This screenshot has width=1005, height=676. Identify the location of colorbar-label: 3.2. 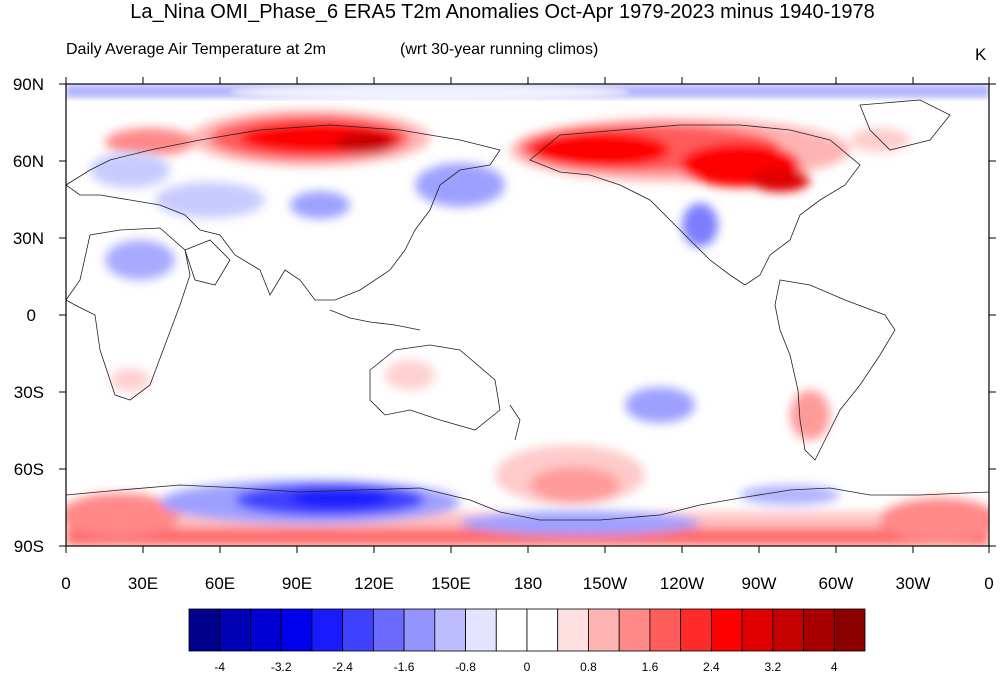
(773, 667).